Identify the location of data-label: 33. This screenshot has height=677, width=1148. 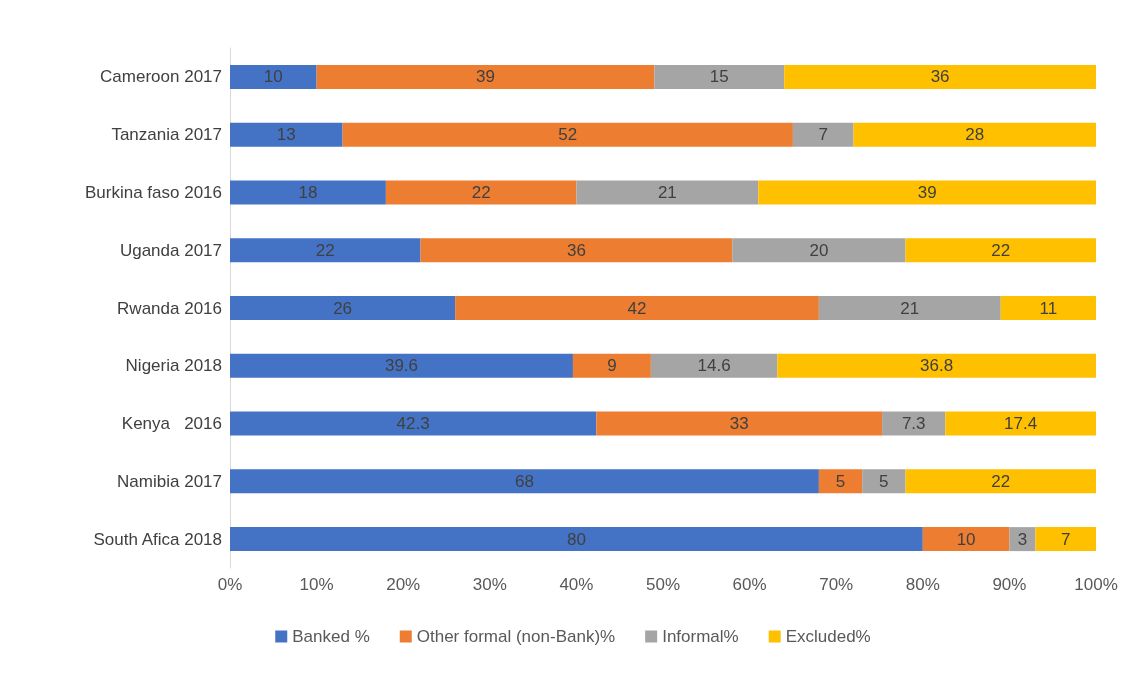
(739, 424).